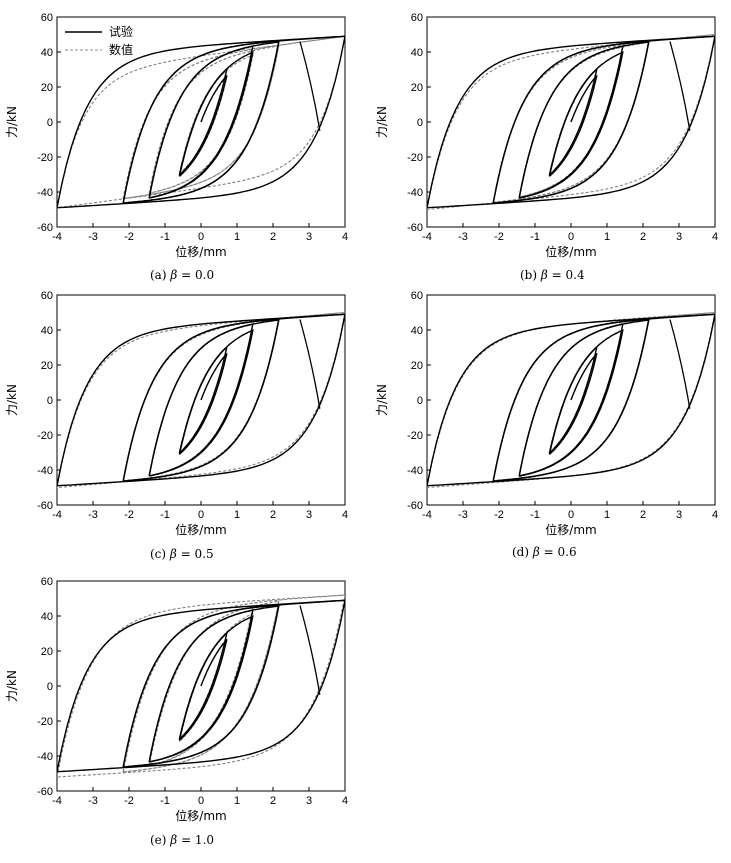 This screenshot has height=863, width=731. Describe the element at coordinates (182, 554) in the screenshot. I see `caption-c: (c) β = 0.5` at that location.